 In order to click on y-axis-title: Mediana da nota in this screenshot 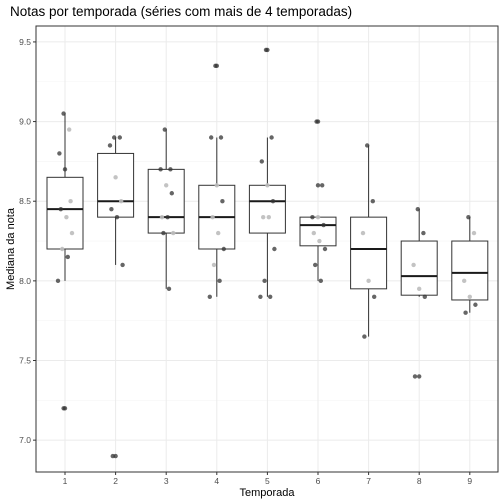, I will do `click(11, 248)`.